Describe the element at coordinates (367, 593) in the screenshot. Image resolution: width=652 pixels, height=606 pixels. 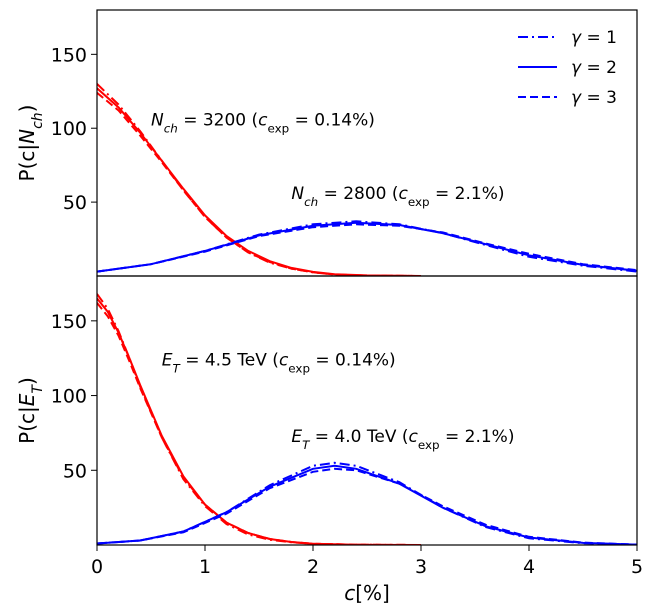
I see `x-axis-label: c[%]` at that location.